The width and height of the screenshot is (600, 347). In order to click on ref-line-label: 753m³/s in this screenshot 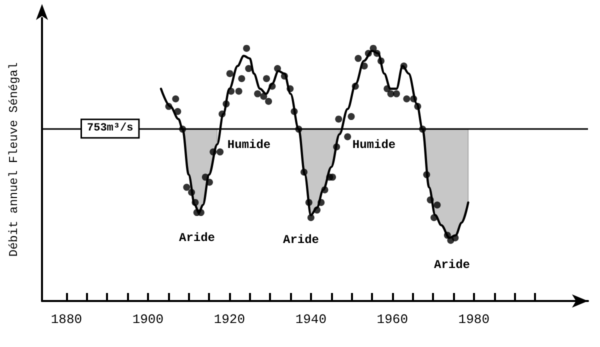, I will do `click(110, 128)`.